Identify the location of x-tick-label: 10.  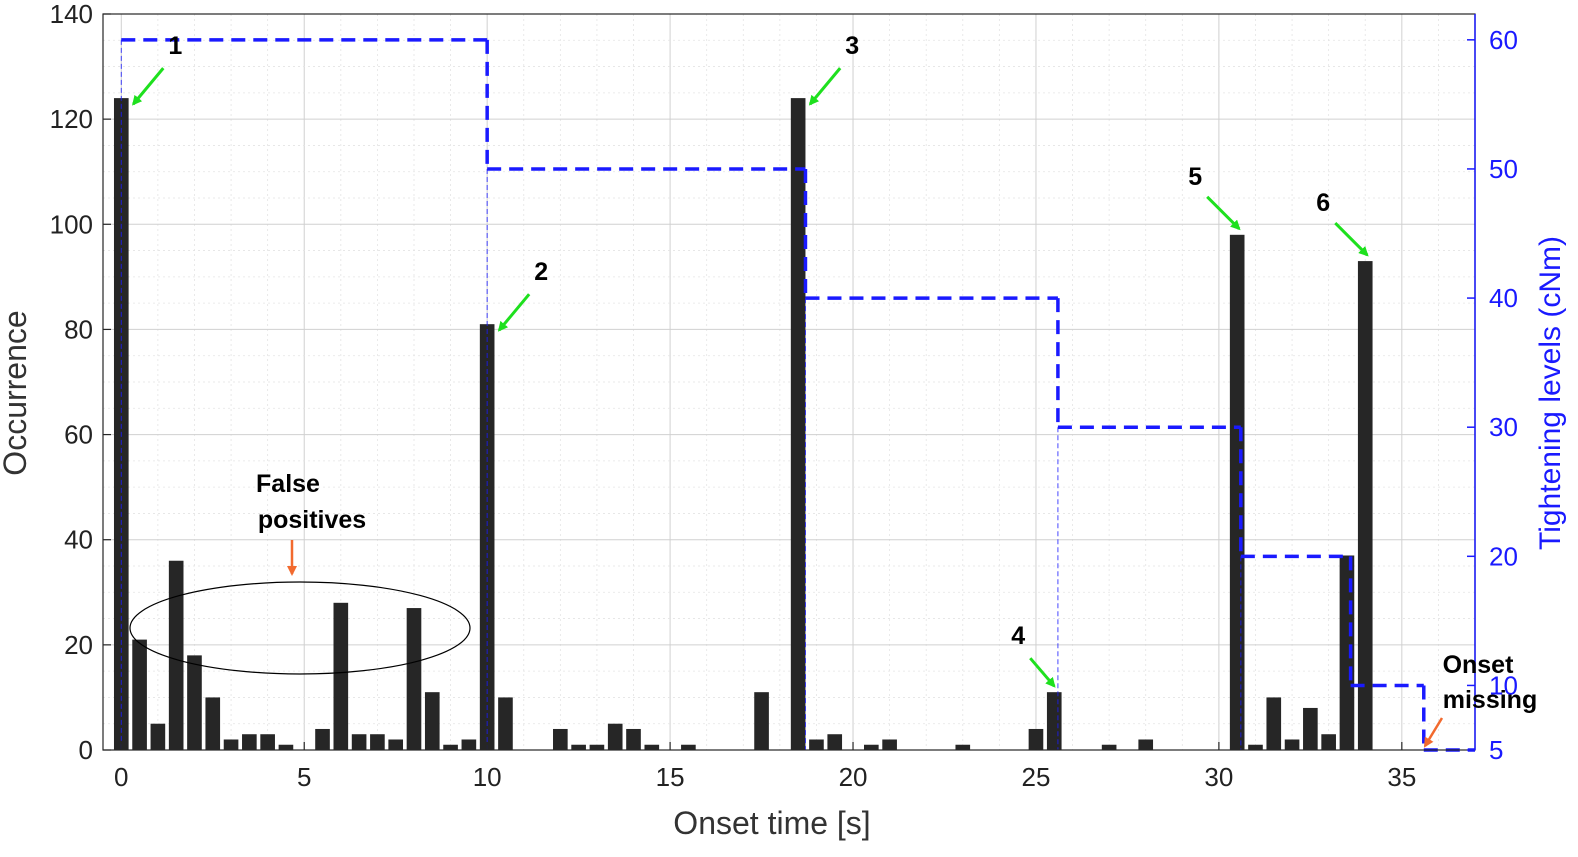
(487, 777).